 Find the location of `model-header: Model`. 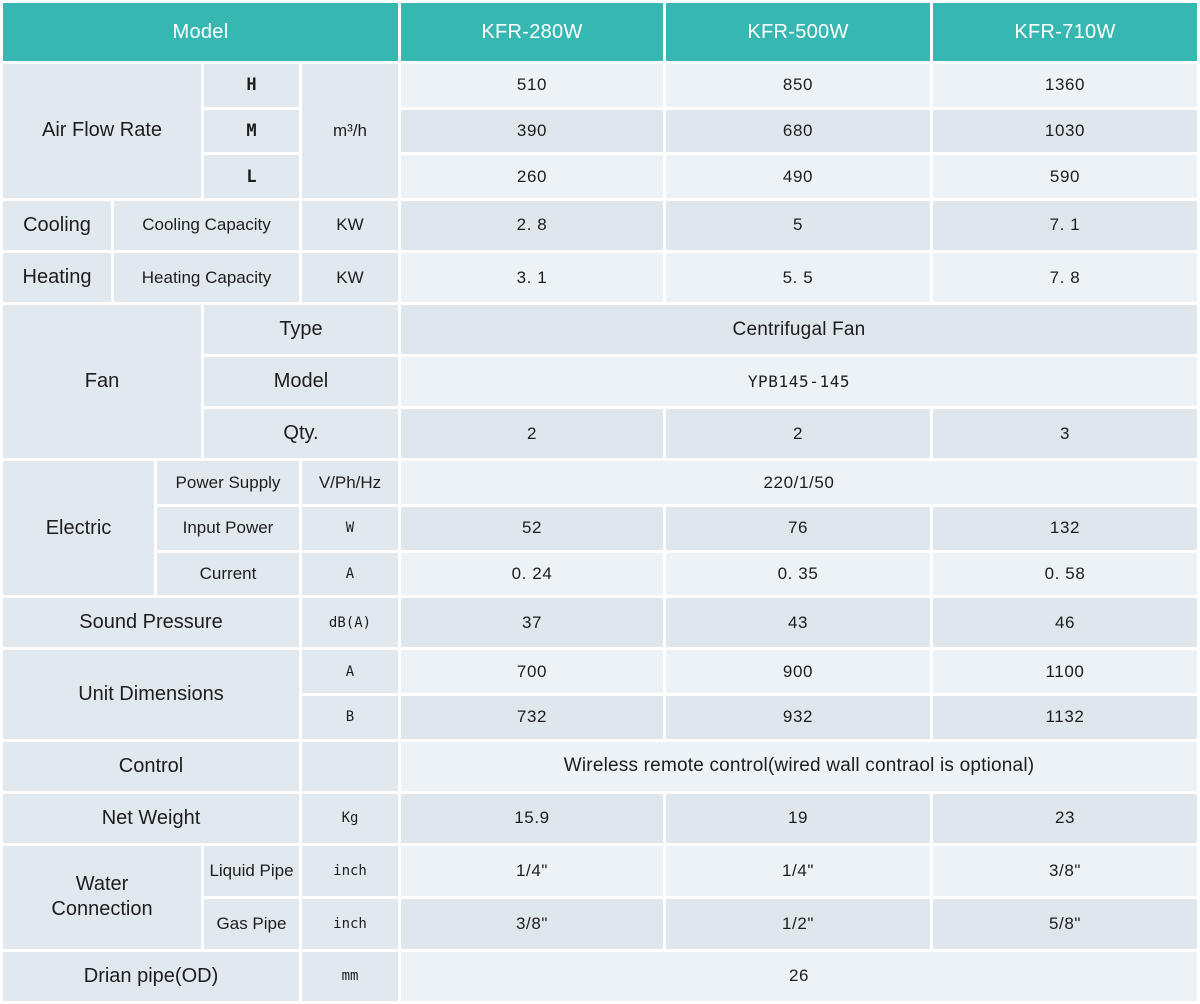

model-header: Model is located at coordinates (200, 32).